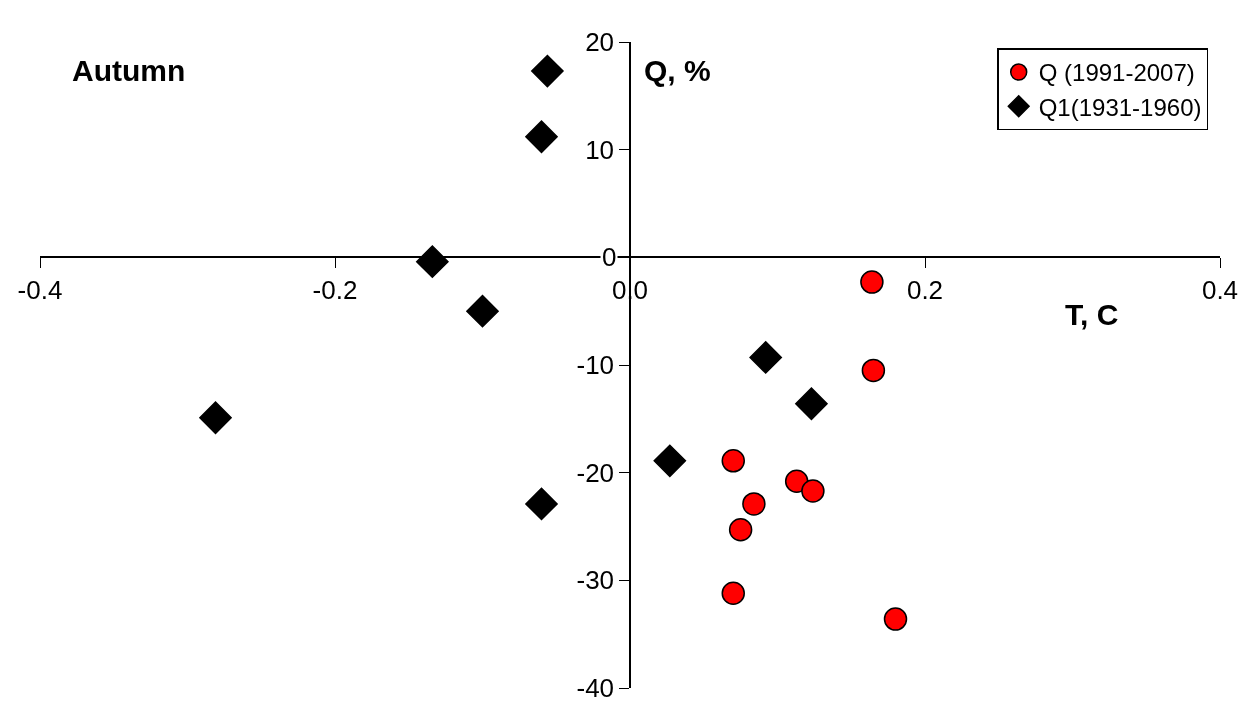  I want to click on y-tick-label: 10, so click(600, 149).